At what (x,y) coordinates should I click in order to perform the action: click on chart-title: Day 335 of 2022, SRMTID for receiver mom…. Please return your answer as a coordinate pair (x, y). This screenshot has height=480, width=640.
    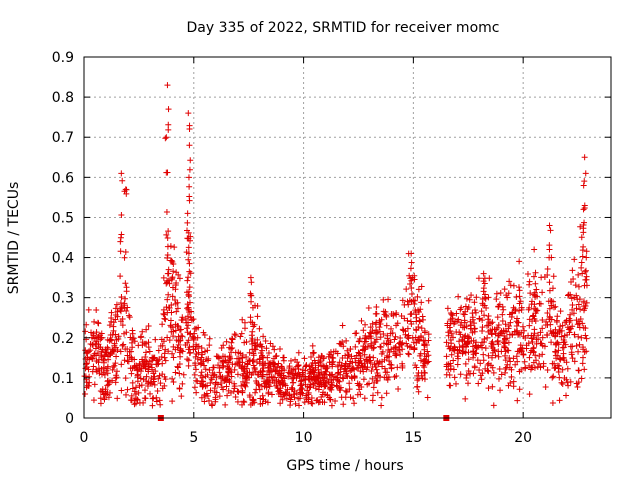
    Looking at the image, I should click on (343, 28).